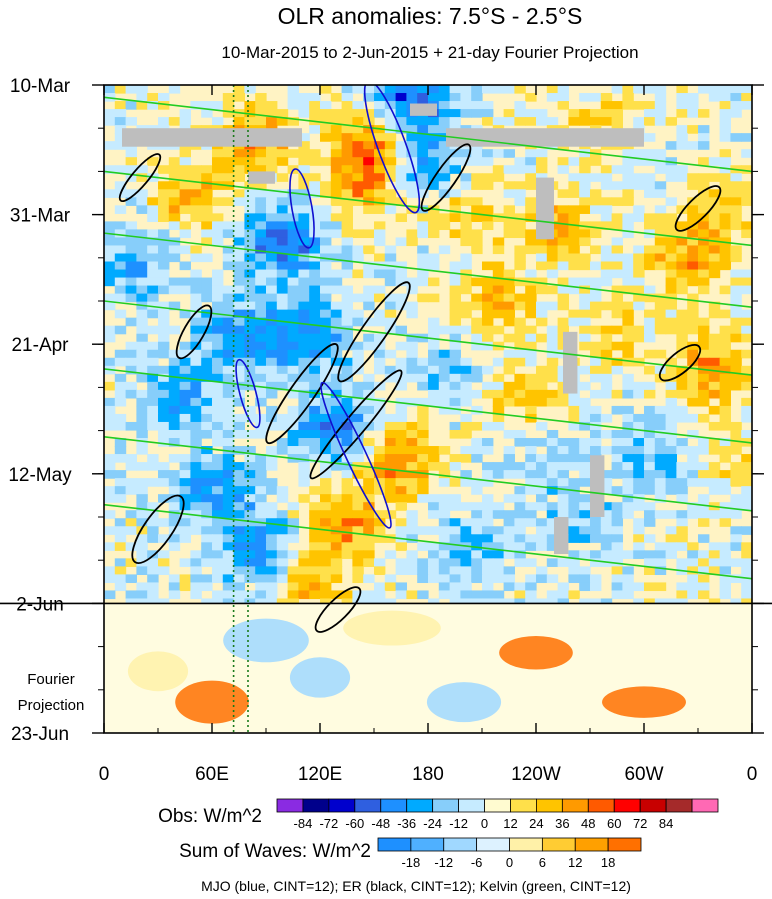 This screenshot has height=899, width=772. I want to click on er-contour, so click(194, 332).